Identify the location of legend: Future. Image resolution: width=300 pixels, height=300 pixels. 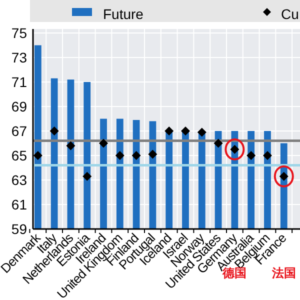
(123, 14).